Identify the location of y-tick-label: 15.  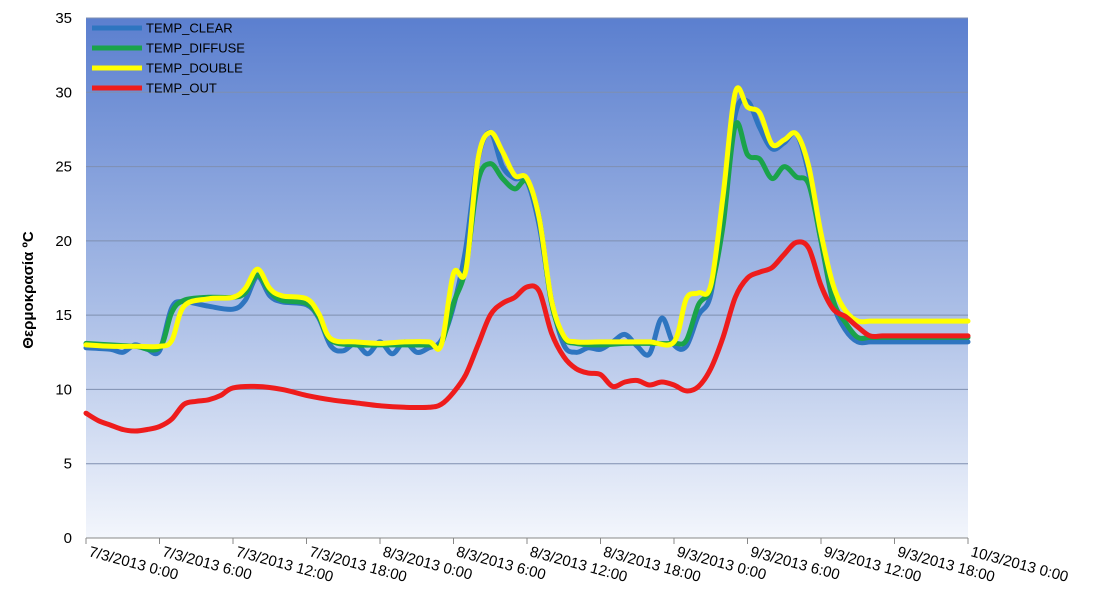
(63, 315).